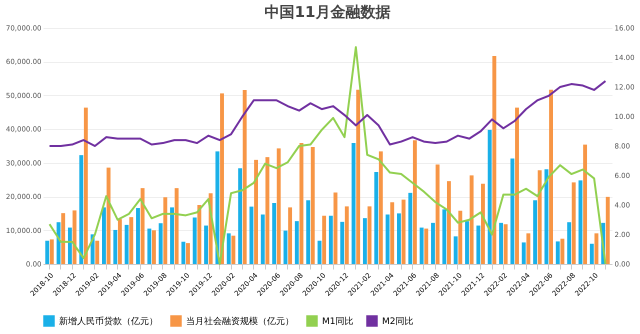 The height and width of the screenshot is (334, 640). I want to click on legend-label: 当月社会融资规模（亿元）, so click(240, 321).